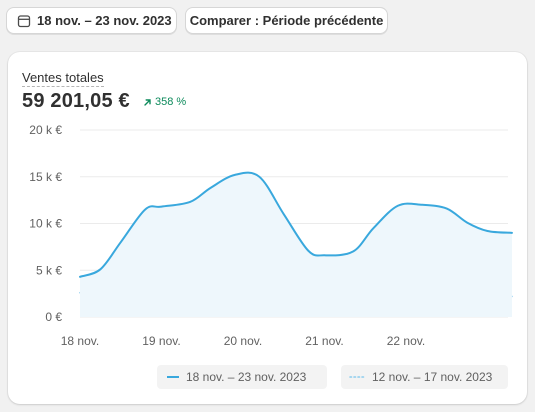  Describe the element at coordinates (53, 317) in the screenshot. I see `y-tick-label: 0 €` at that location.